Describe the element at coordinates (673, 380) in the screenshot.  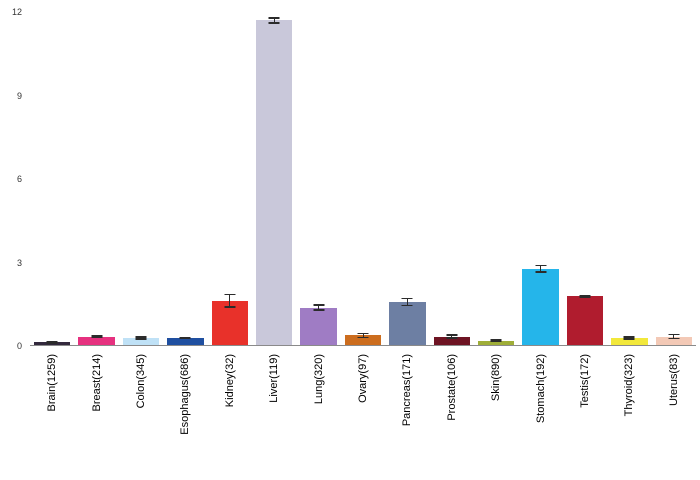
I see `x-axis-label: Uterus(83)` at that location.